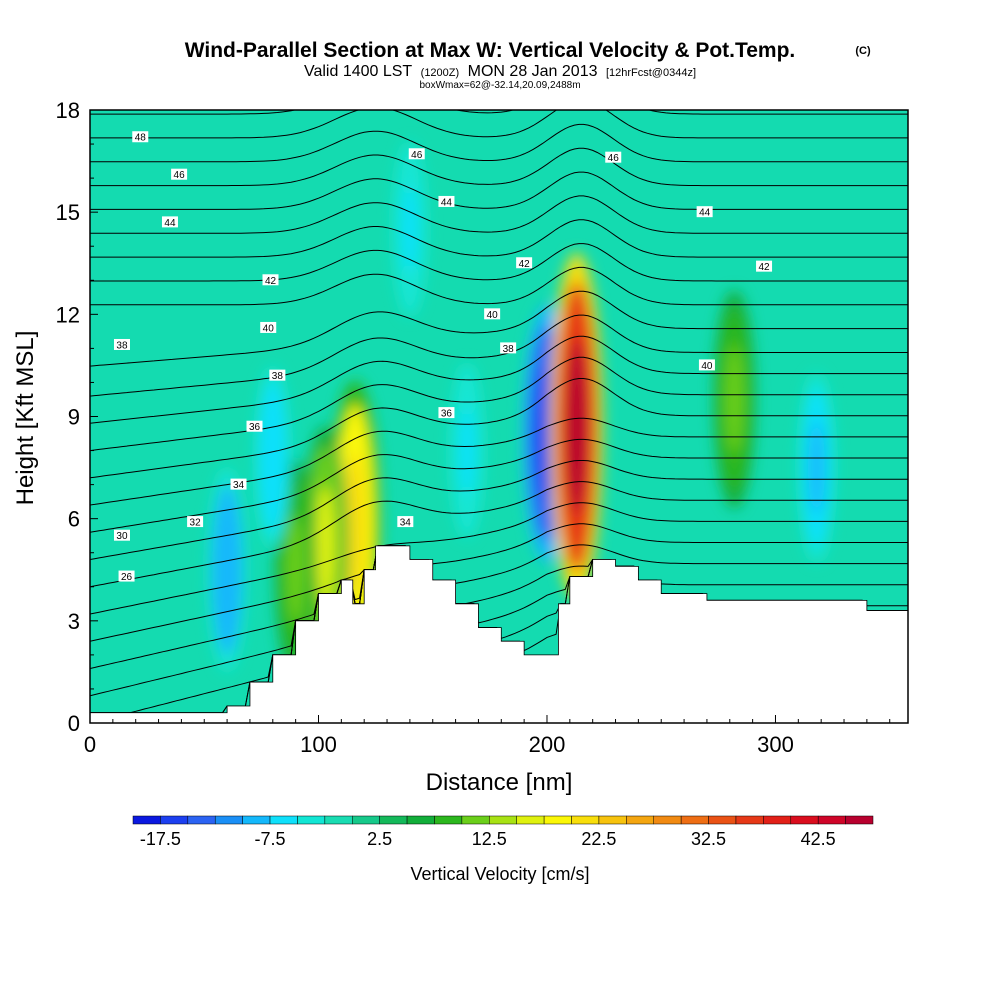  Describe the element at coordinates (379, 839) in the screenshot. I see `colorbar-tick-label: 2.5` at that location.